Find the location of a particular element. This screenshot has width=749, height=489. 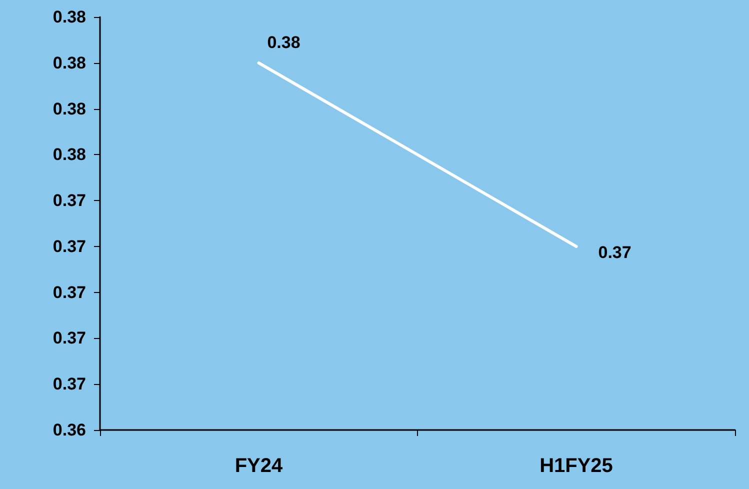

data-label: 0.38 is located at coordinates (283, 42).